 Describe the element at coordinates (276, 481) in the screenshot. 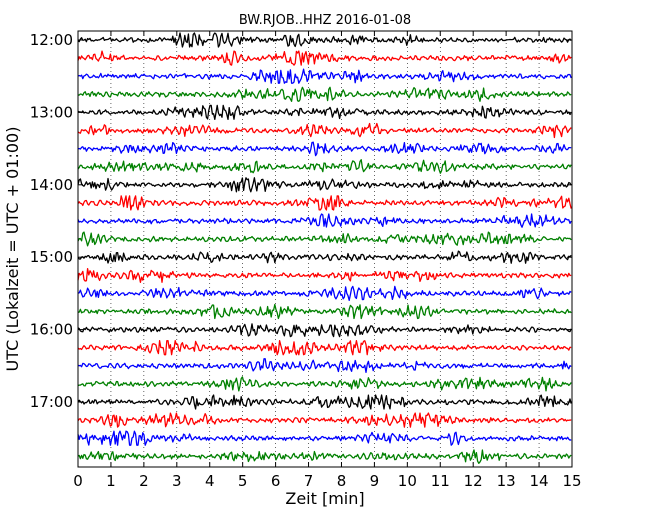

I see `x-tick-label: 6` at that location.